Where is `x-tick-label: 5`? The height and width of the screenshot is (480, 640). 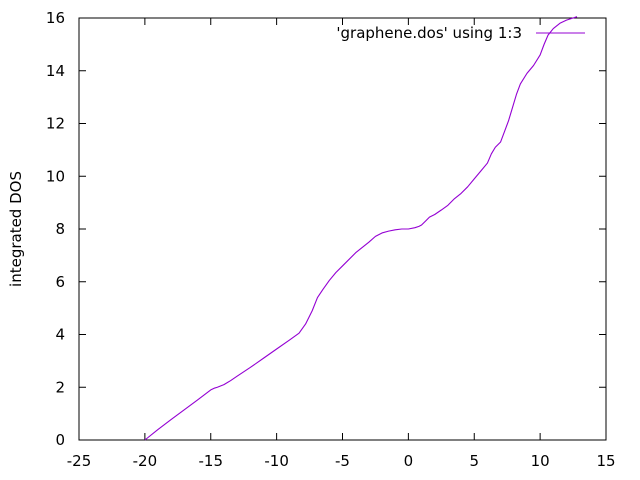
x-tick-label: 5 is located at coordinates (474, 461).